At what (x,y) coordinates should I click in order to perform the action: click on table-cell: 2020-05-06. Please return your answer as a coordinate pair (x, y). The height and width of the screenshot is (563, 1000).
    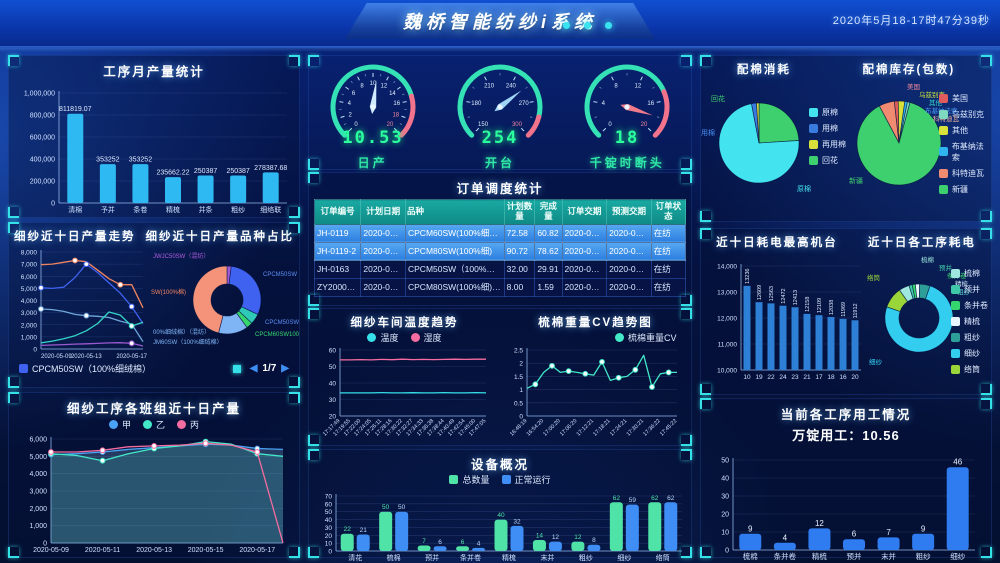
    Looking at the image, I should click on (383, 251).